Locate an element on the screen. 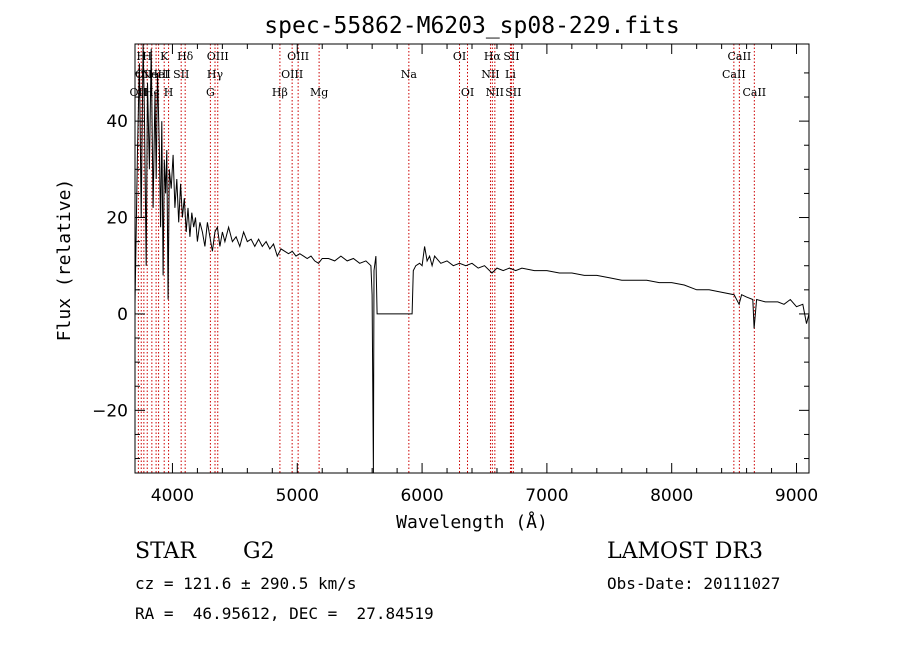 Image resolution: width=900 pixels, height=649 pixels. line-label-13: OIII is located at coordinates (218, 56).